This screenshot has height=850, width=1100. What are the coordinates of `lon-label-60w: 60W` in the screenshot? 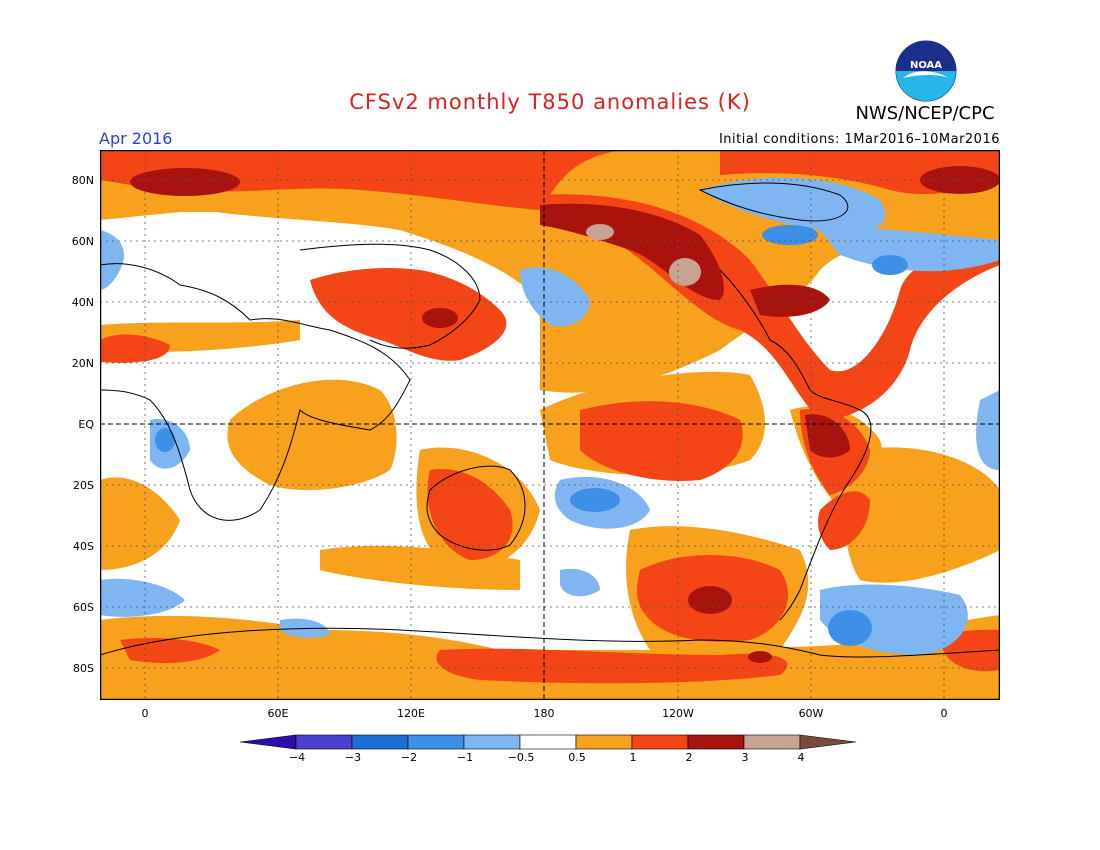 It's located at (811, 713).